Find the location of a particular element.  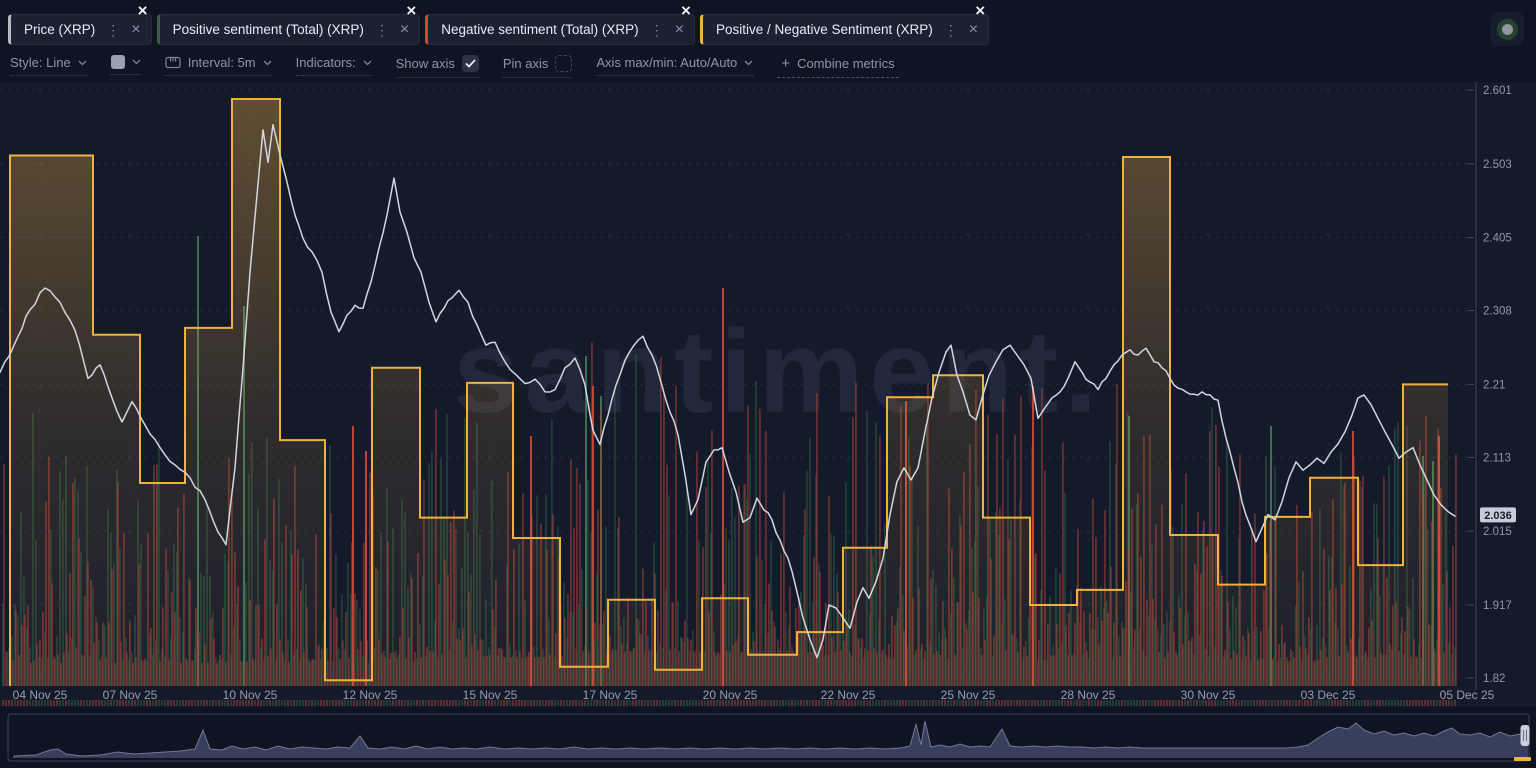

y-tick-label: 2.308 is located at coordinates (1497, 312).